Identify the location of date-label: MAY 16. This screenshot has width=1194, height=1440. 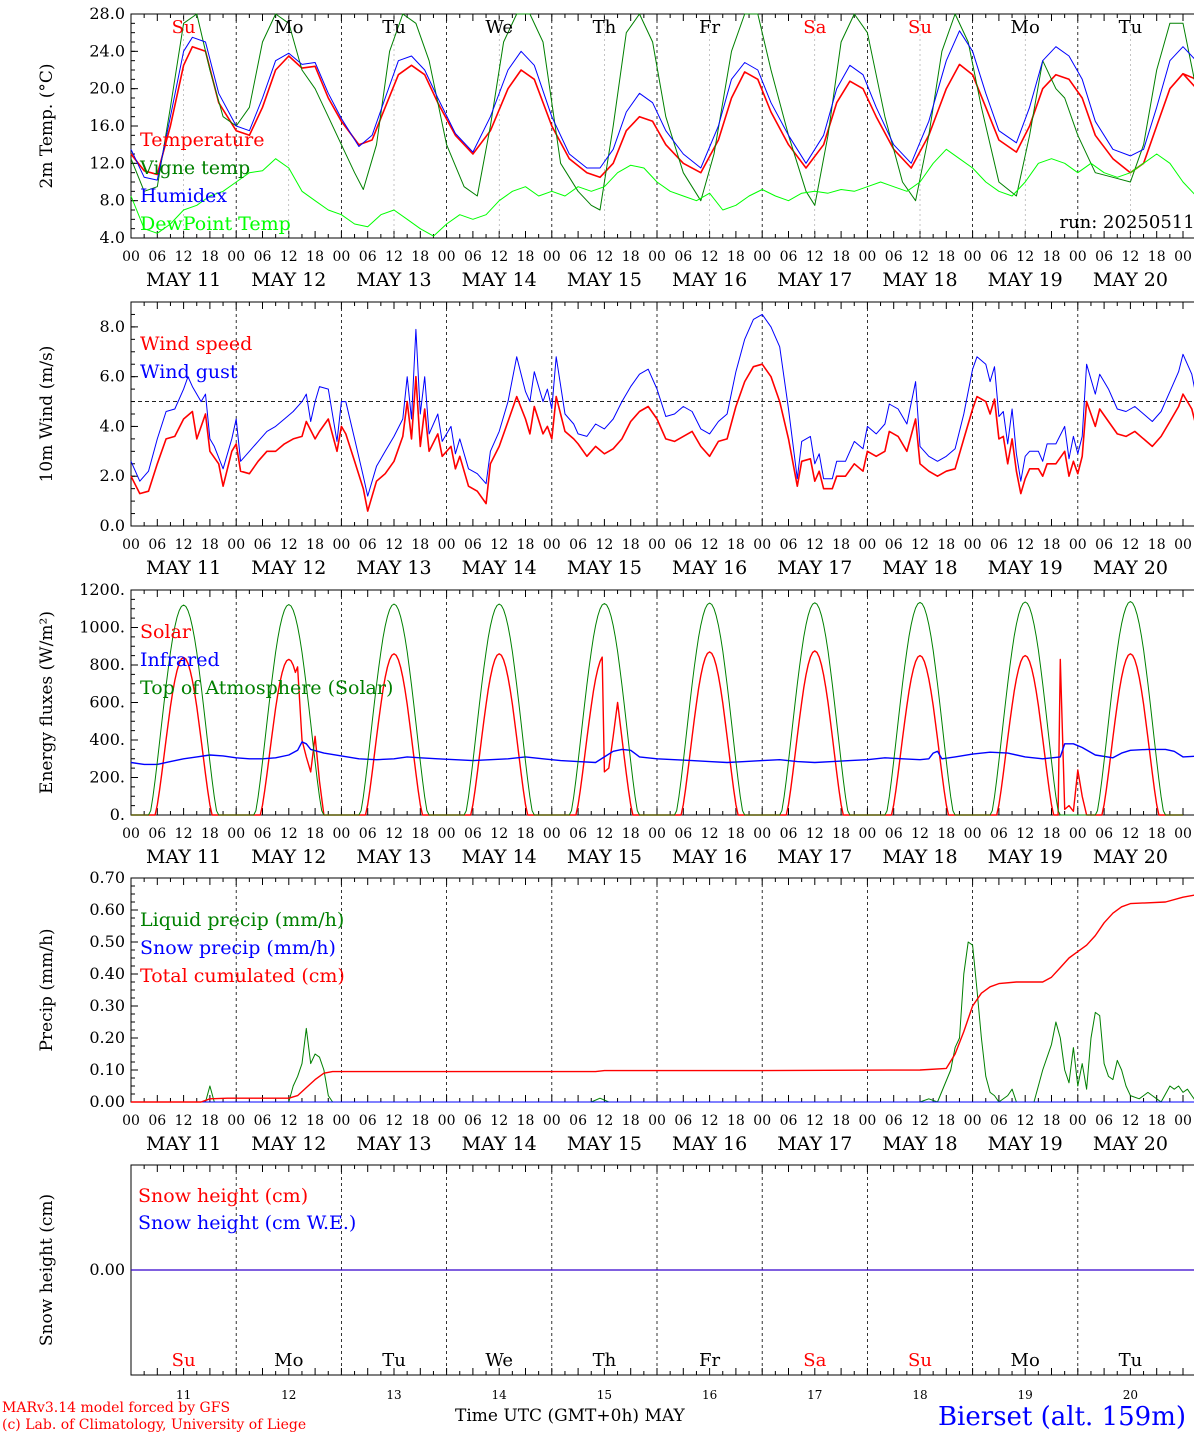
(709, 1144).